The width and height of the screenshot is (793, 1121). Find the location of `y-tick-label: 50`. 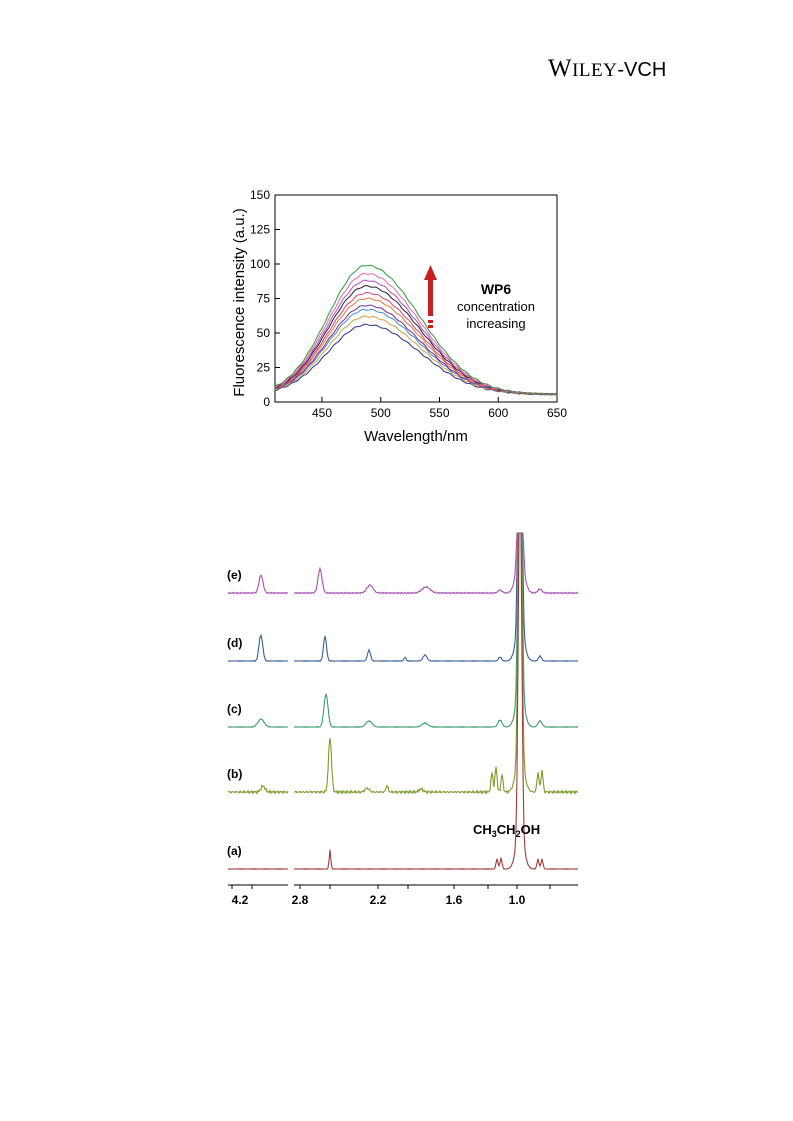

y-tick-label: 50 is located at coordinates (264, 333).